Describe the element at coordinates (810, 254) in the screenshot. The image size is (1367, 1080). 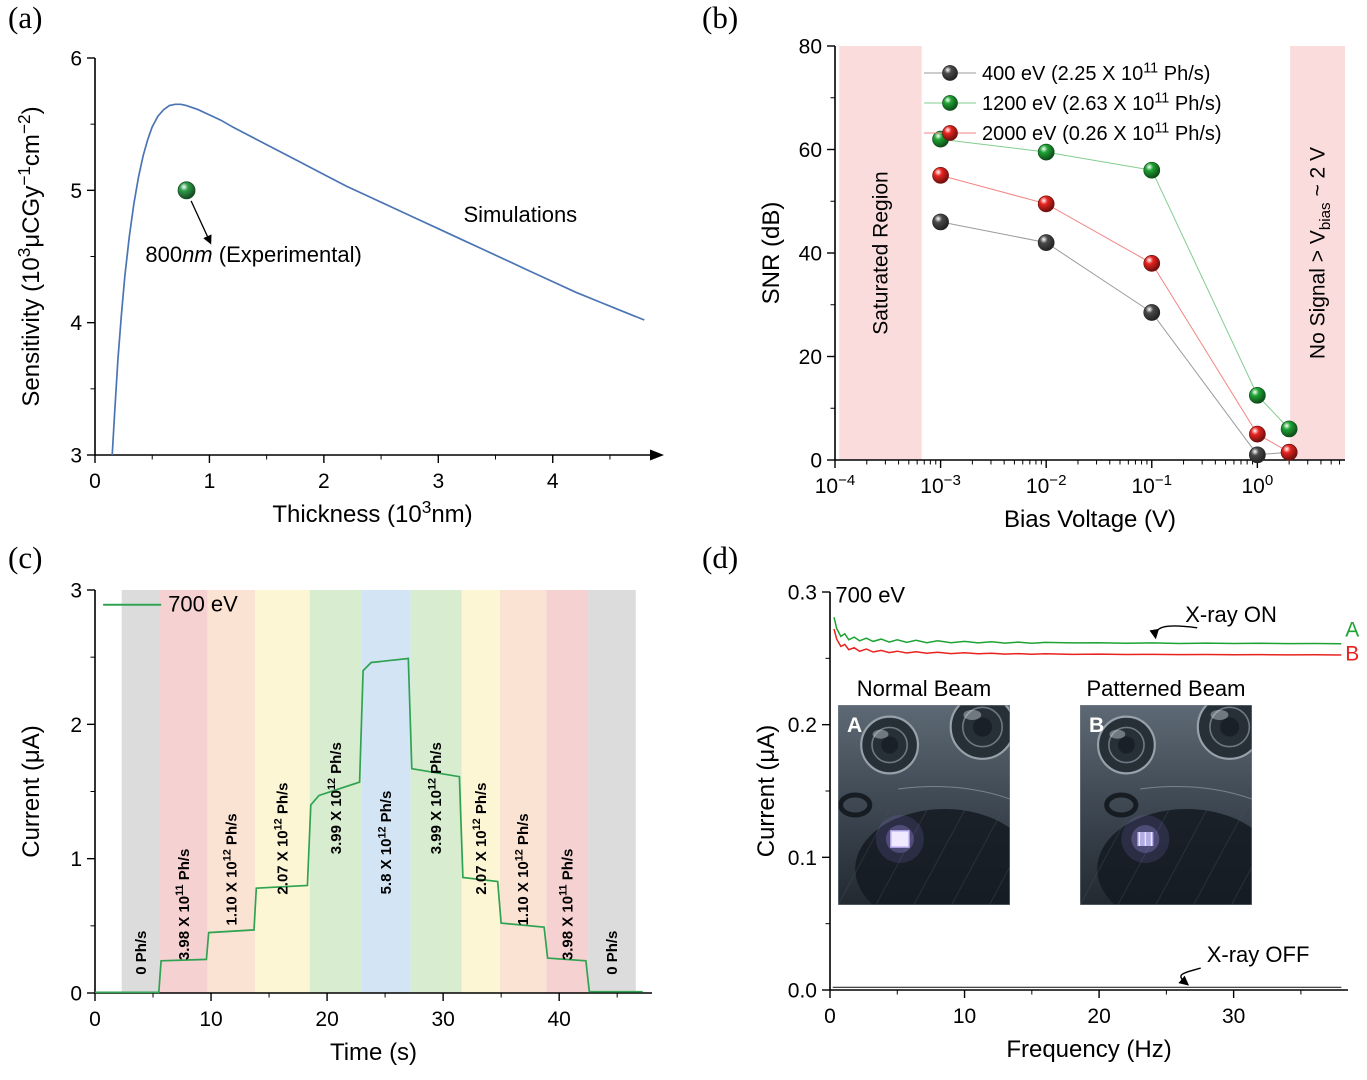
I see `y-tick-label: 40` at that location.